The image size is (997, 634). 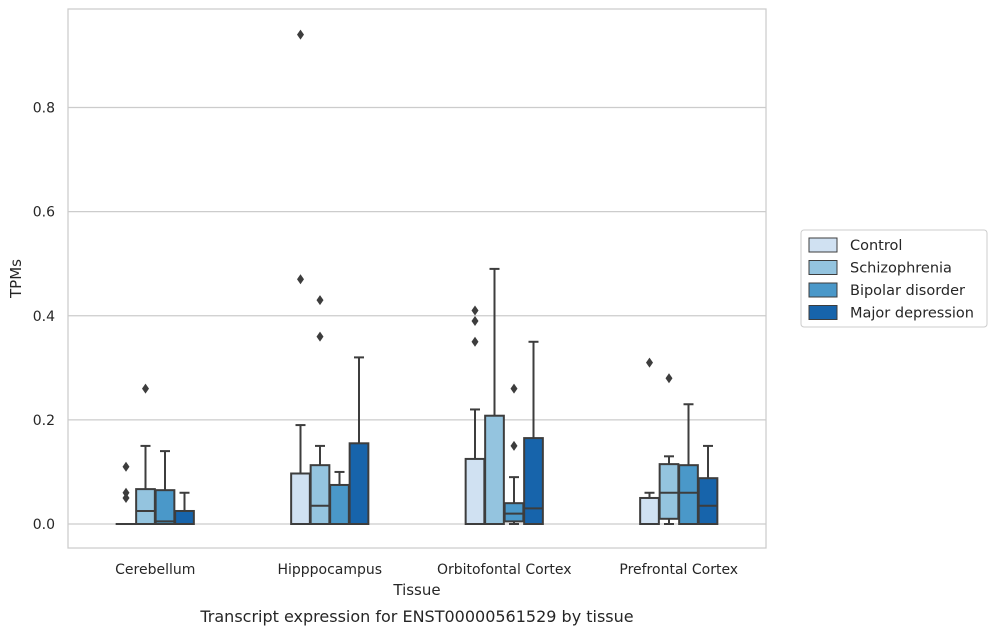 I want to click on y-tick-label: 0.2, so click(x=44, y=421).